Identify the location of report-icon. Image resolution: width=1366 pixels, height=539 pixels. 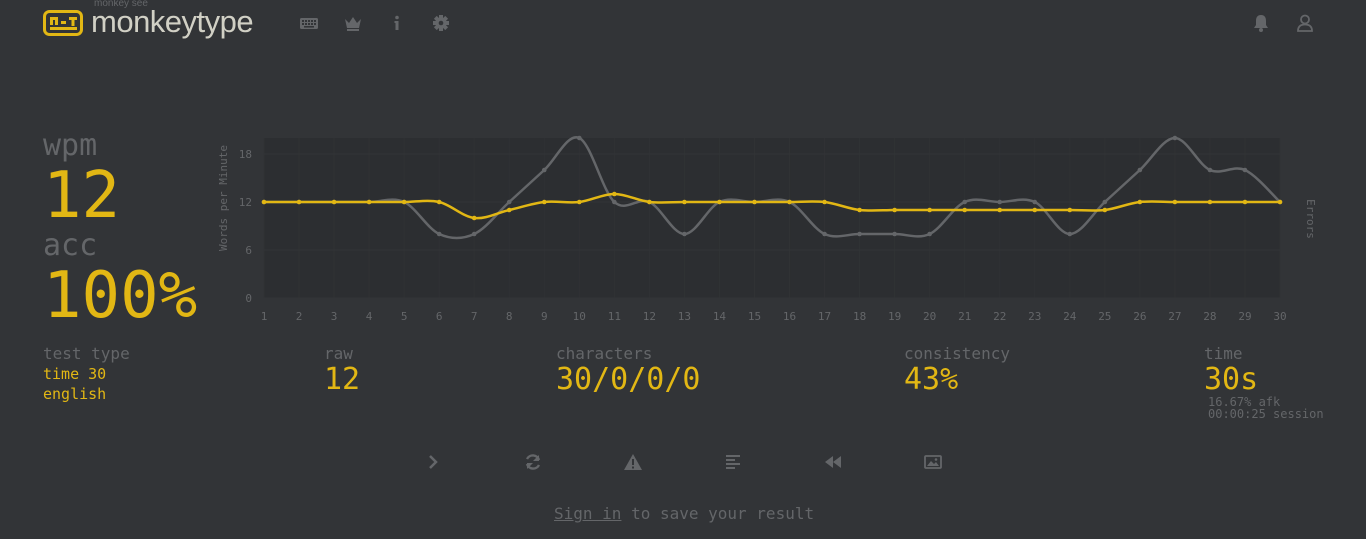
(633, 462).